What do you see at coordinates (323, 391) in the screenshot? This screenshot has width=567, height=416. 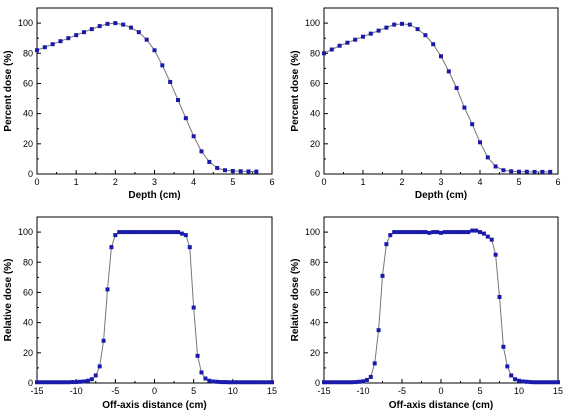 I see `profile-right-x-tick-label: -15` at bounding box center [323, 391].